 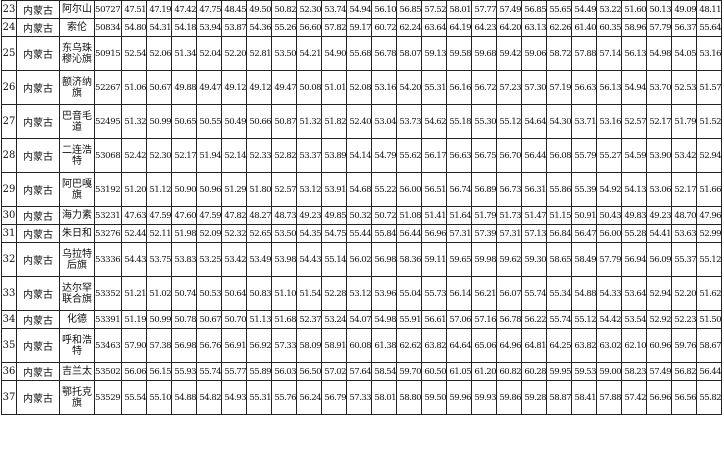 I want to click on value-cell: 57.64, so click(x=359, y=371).